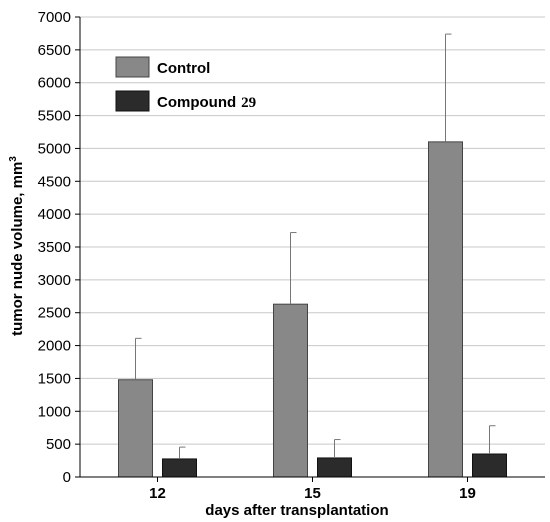 The image size is (550, 522). What do you see at coordinates (296, 510) in the screenshot?
I see `x-axis-title: days after transplantation` at bounding box center [296, 510].